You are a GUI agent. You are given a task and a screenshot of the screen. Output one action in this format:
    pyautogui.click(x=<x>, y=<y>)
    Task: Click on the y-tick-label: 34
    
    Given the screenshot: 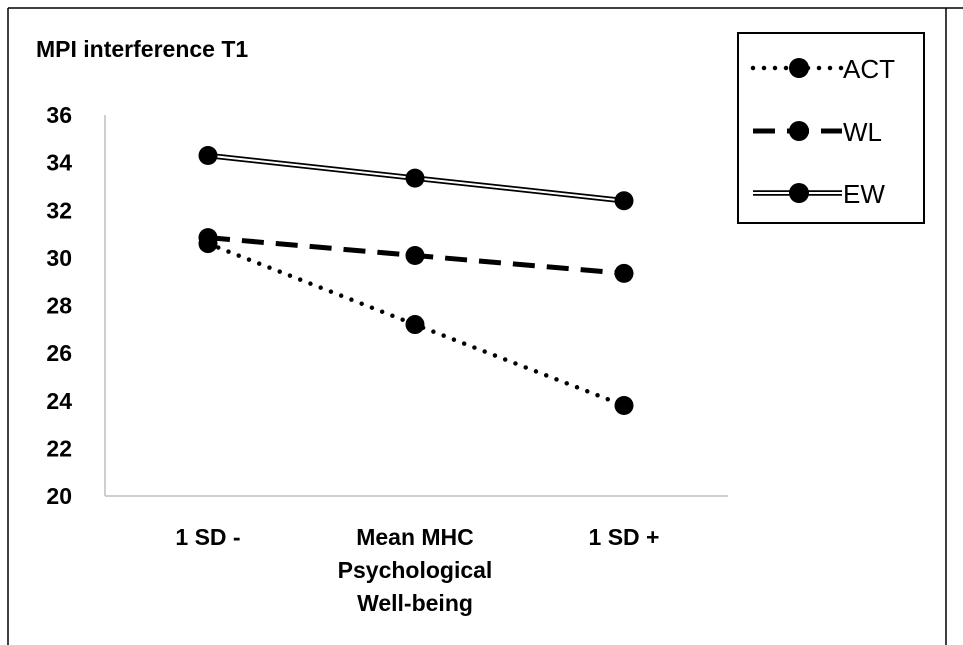 What is the action you would take?
    pyautogui.click(x=59, y=163)
    